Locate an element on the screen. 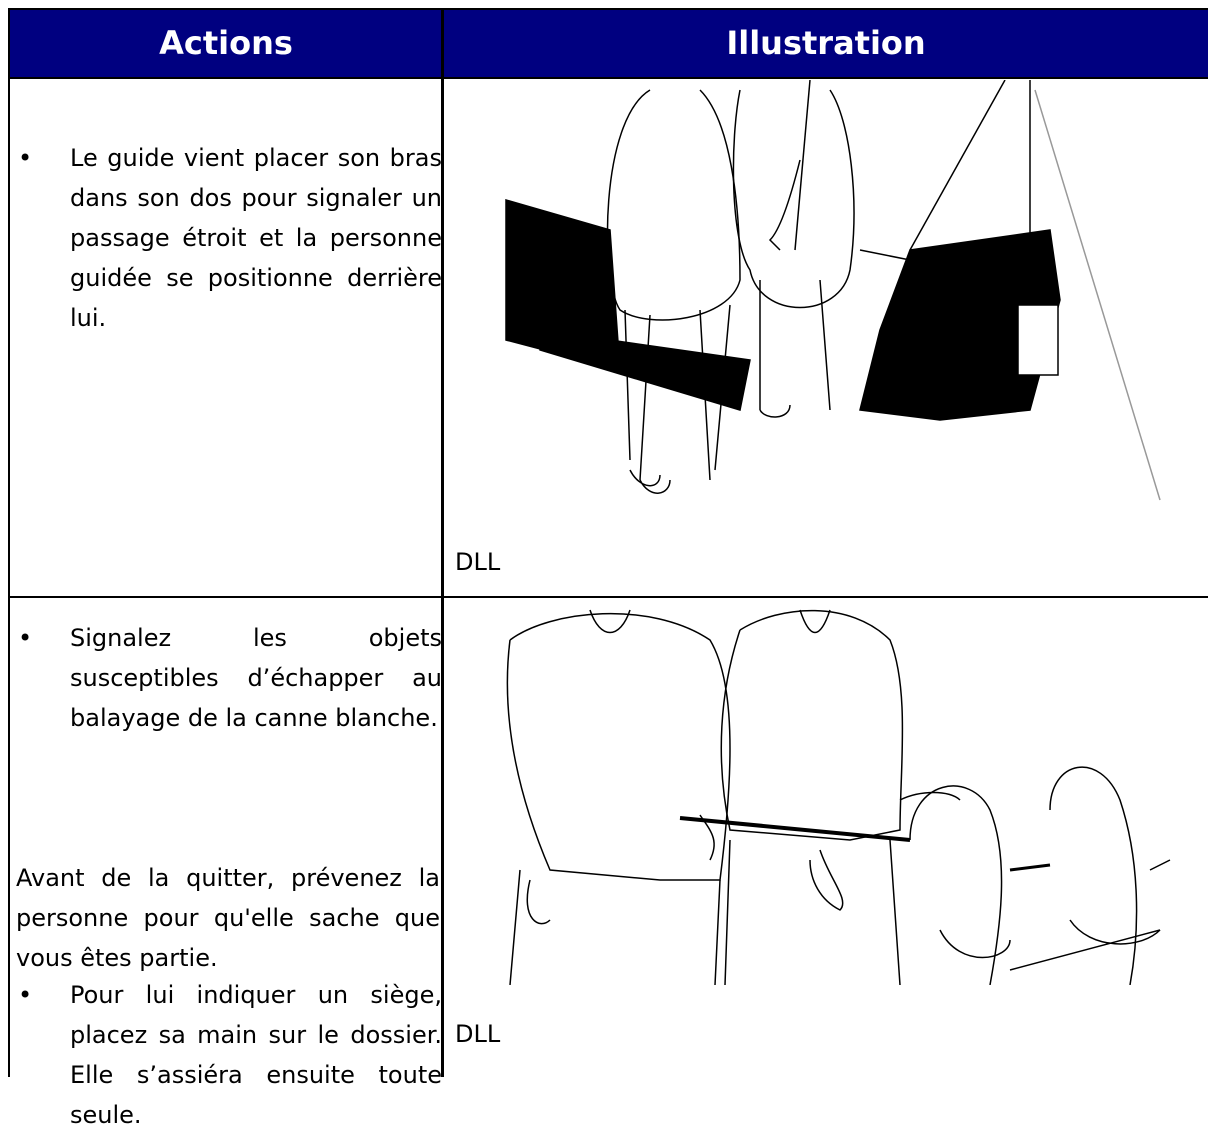 Image resolution: width=1208 pixels, height=1135 pixels. header-cell: Actions is located at coordinates (226, 43).